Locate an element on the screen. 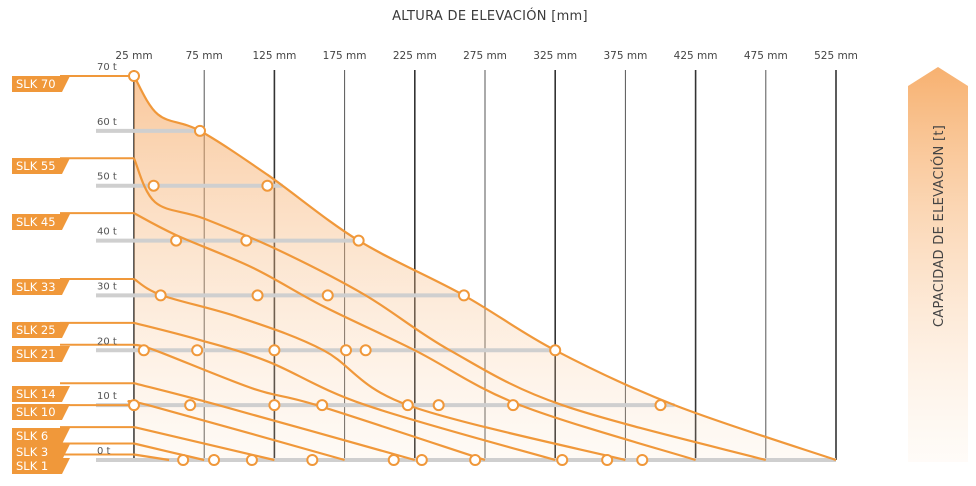 This screenshot has height=486, width=976. x-tick-label: 425 mm is located at coordinates (696, 56).